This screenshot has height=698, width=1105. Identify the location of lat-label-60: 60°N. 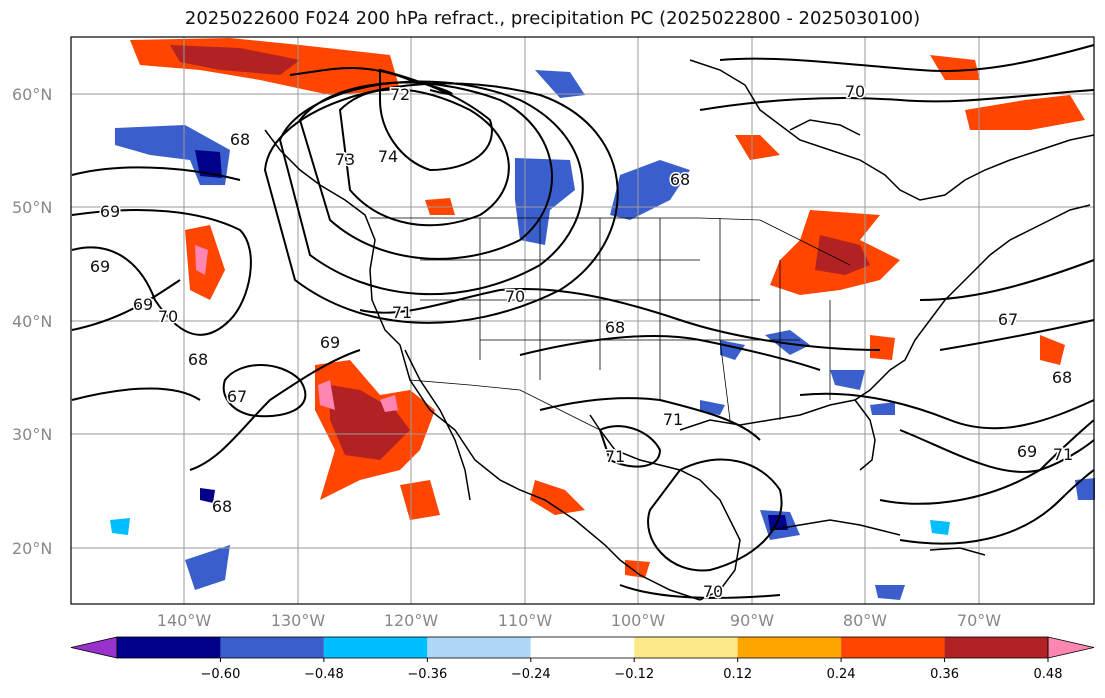
(32, 94).